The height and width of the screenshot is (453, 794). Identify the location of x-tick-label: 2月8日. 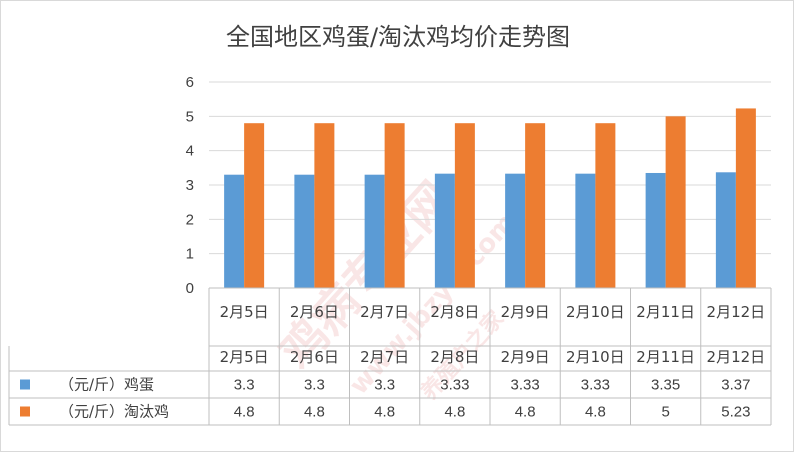
(454, 312).